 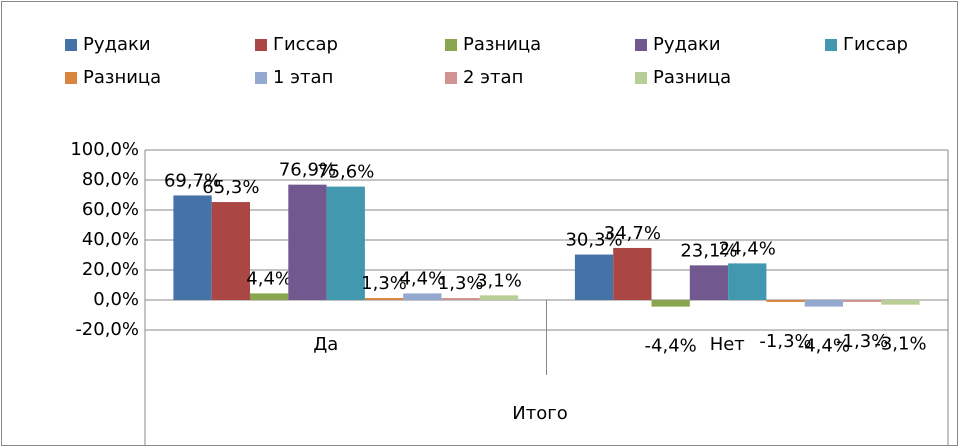 What do you see at coordinates (107, 329) in the screenshot?
I see `y-tick-label: -20,0%` at bounding box center [107, 329].